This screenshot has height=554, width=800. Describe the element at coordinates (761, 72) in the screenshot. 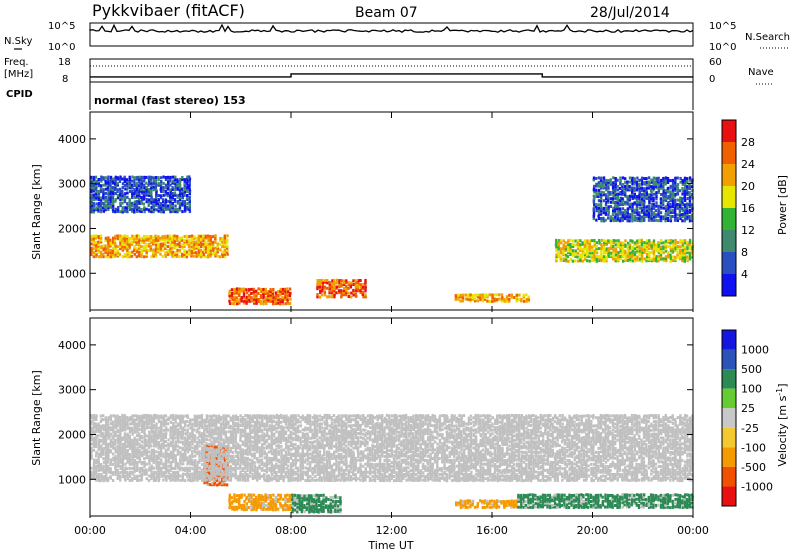

I see `nave-label: Nave` at that location.